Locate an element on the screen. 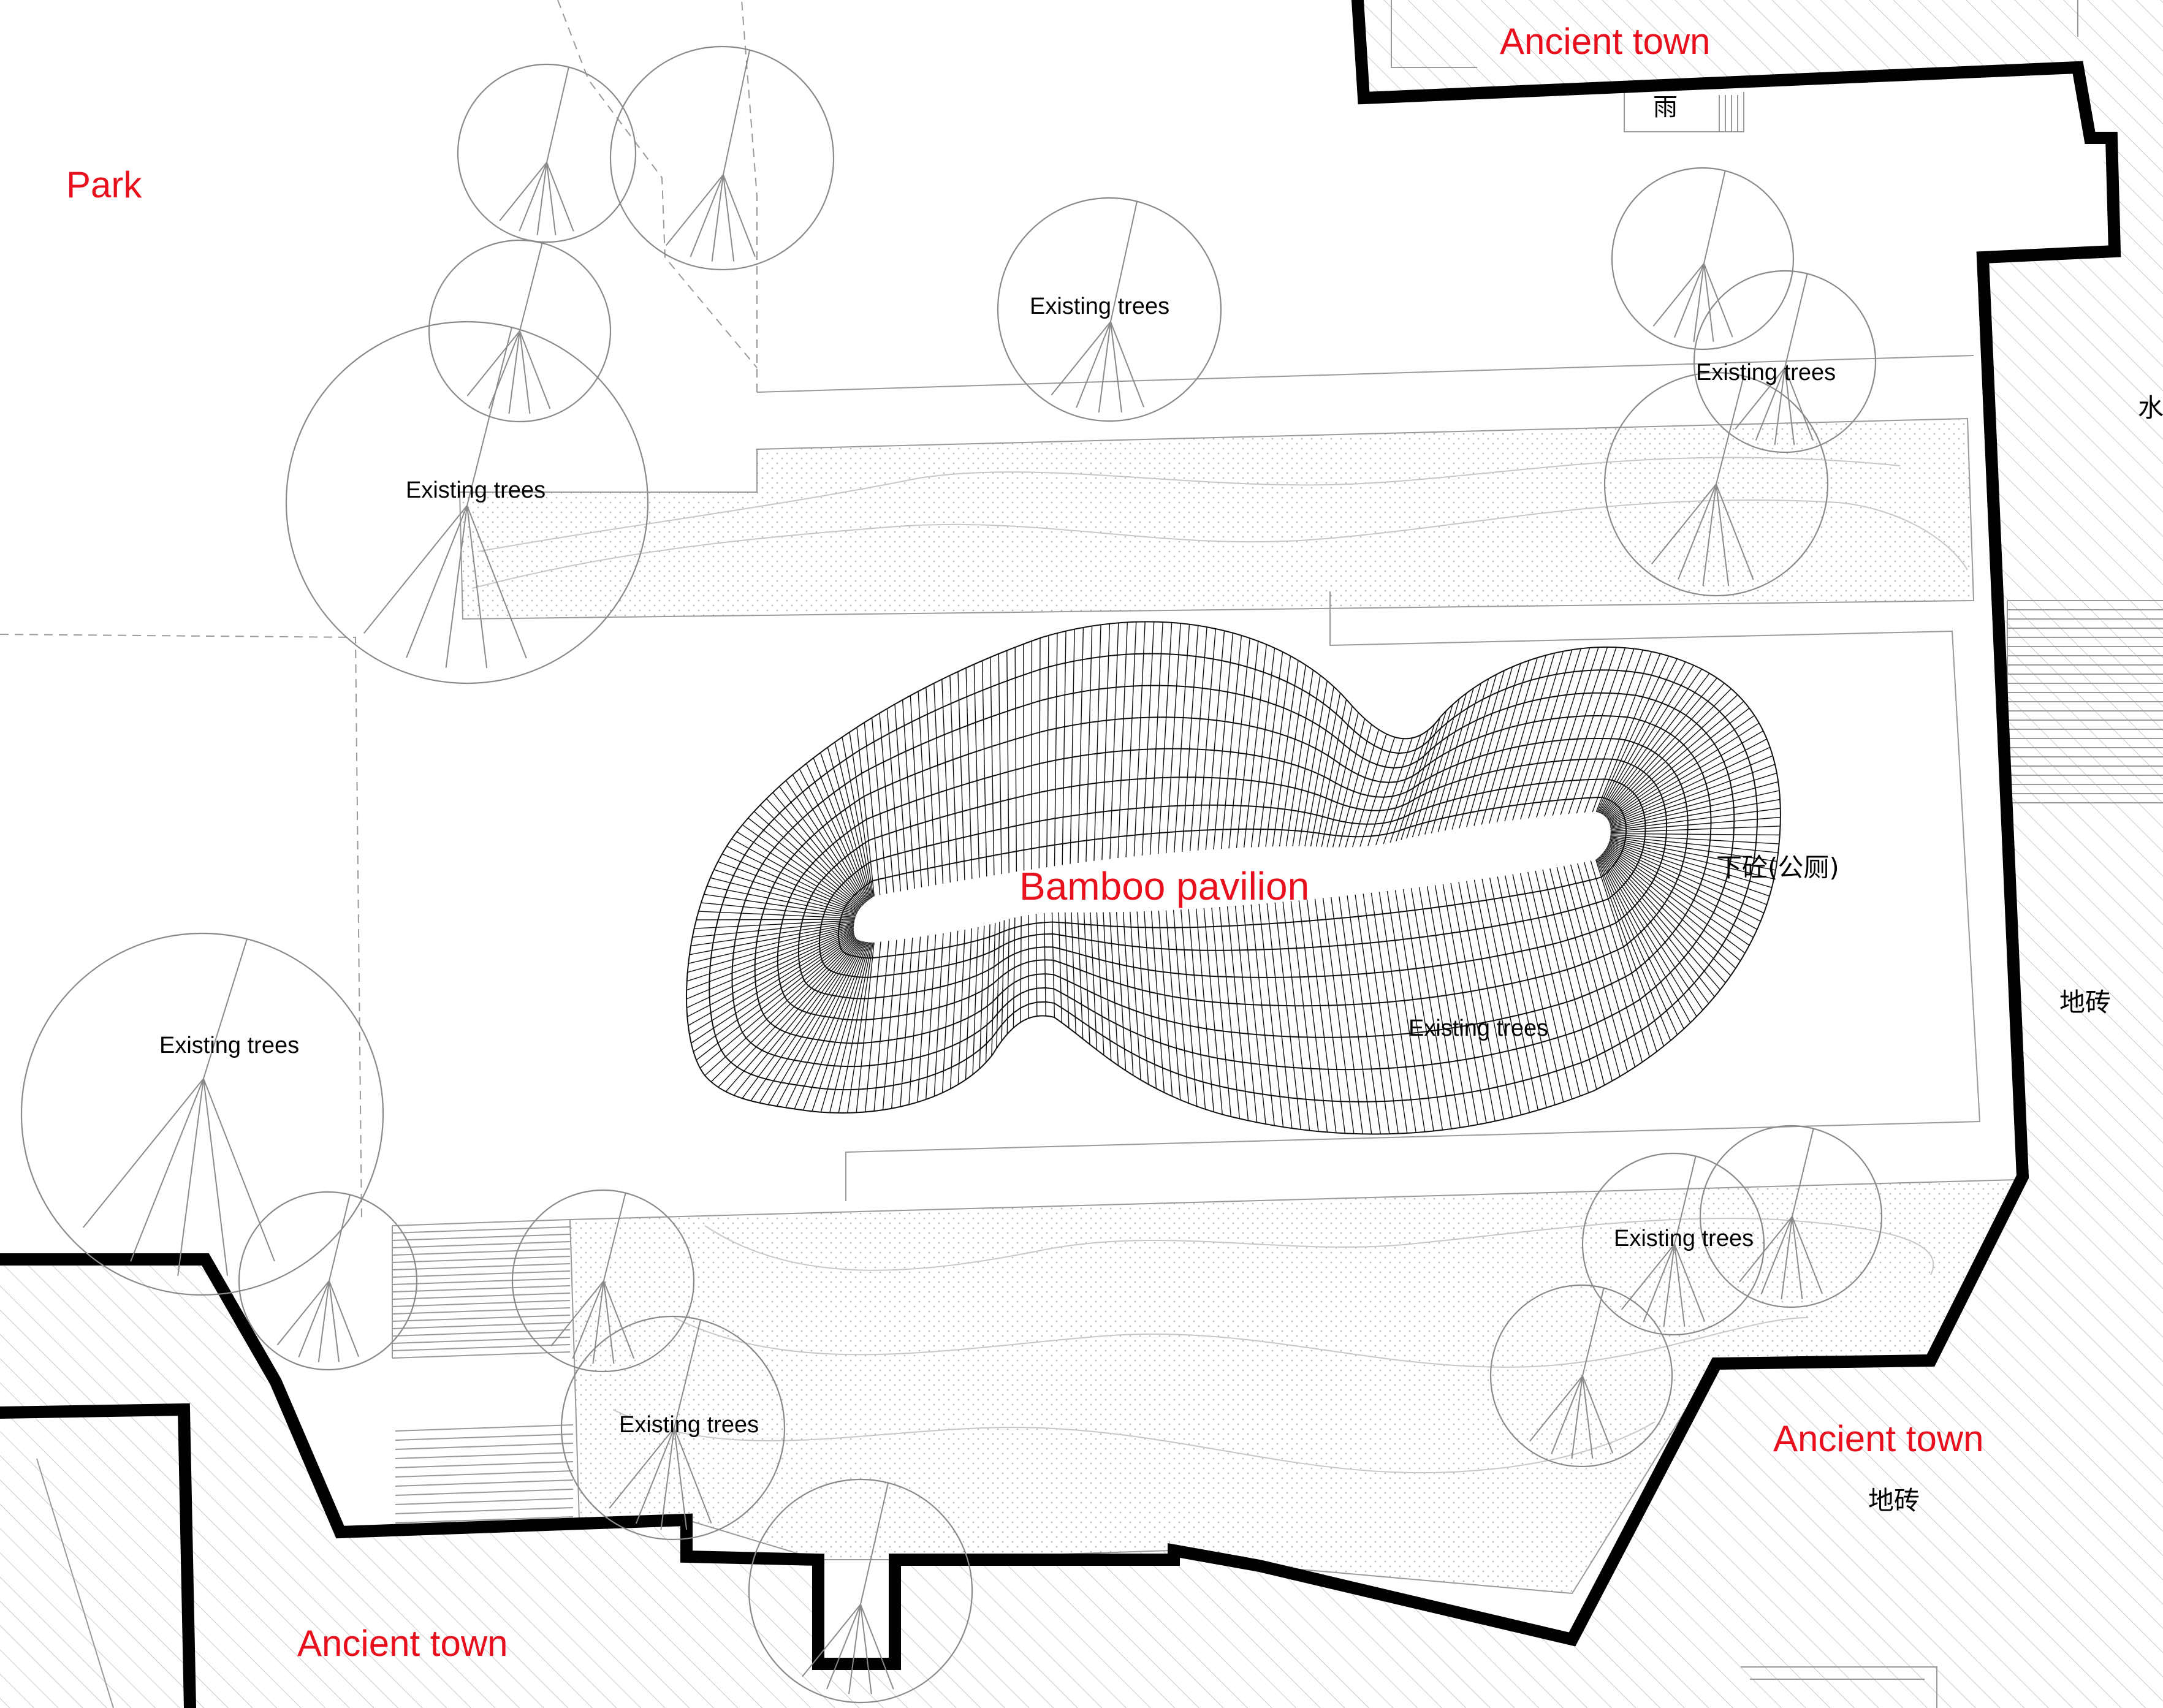 This screenshot has height=1708, width=2163. stairs-east is located at coordinates (2085, 701).